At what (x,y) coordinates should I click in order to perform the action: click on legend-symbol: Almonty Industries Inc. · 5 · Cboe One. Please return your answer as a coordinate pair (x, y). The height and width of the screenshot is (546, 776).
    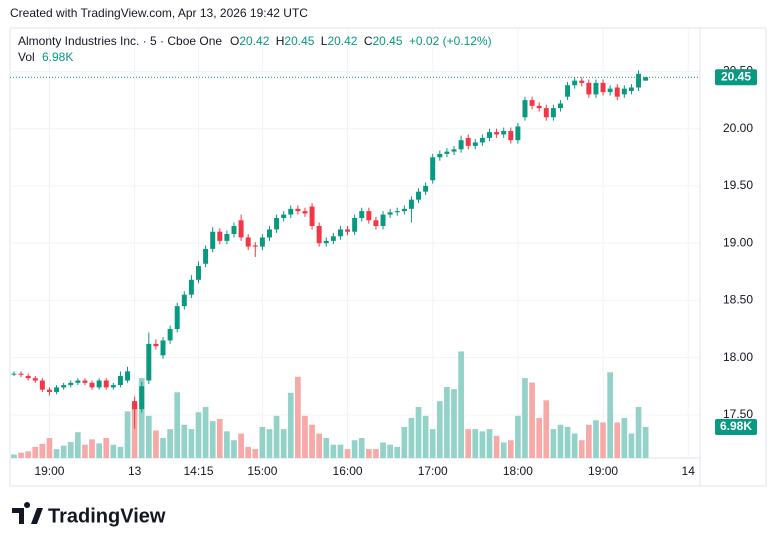
    Looking at the image, I should click on (120, 41).